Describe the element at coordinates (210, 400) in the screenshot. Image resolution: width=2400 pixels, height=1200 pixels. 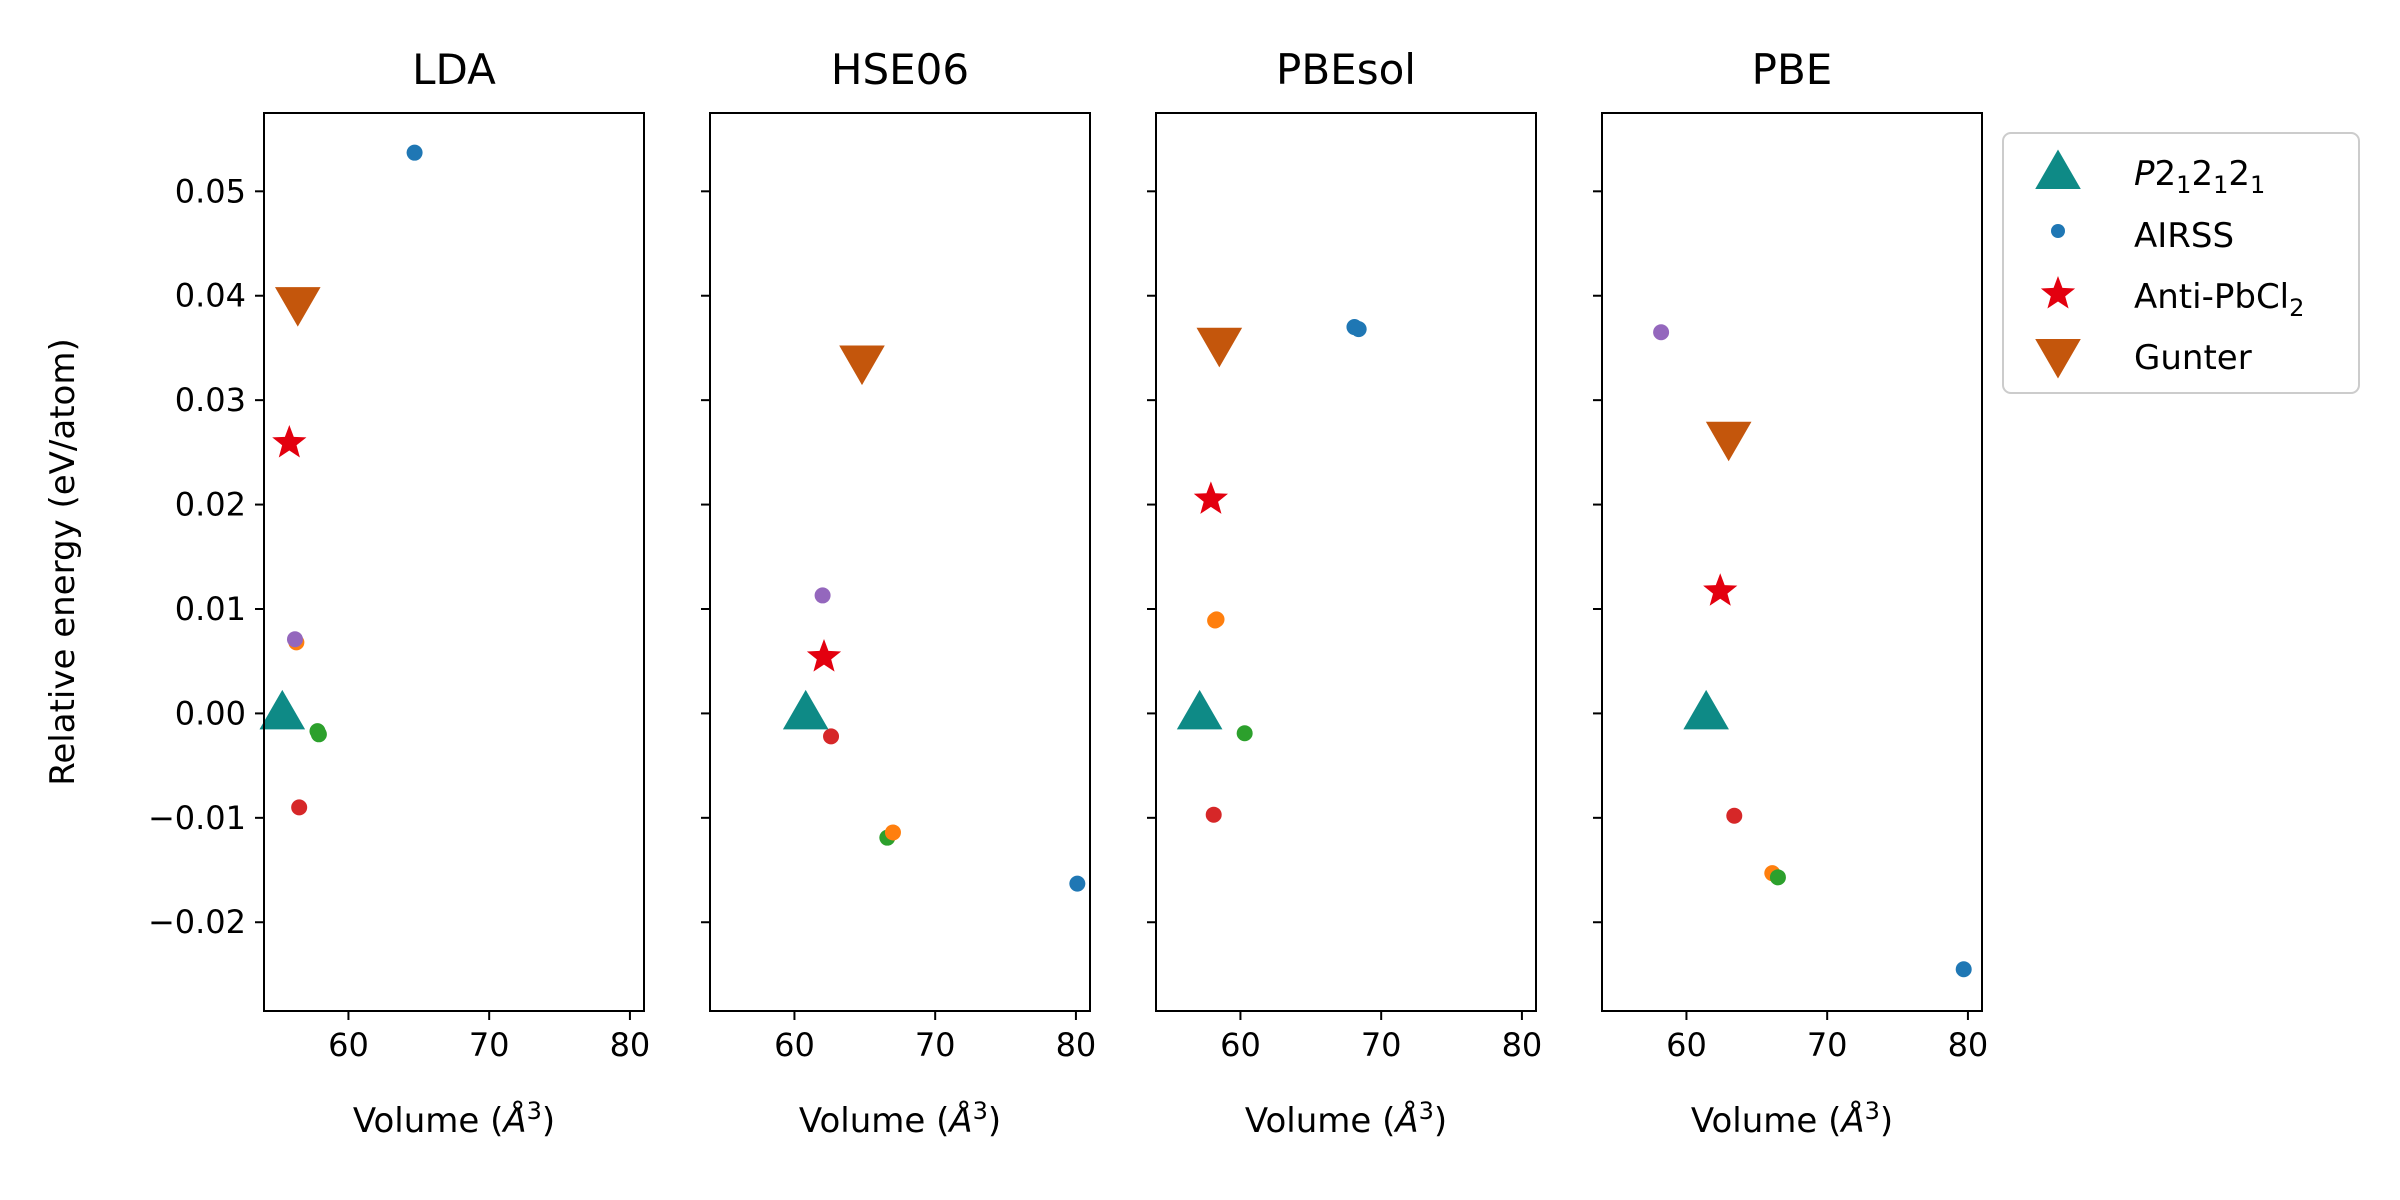
I see `y-tick-label: 0.03` at that location.